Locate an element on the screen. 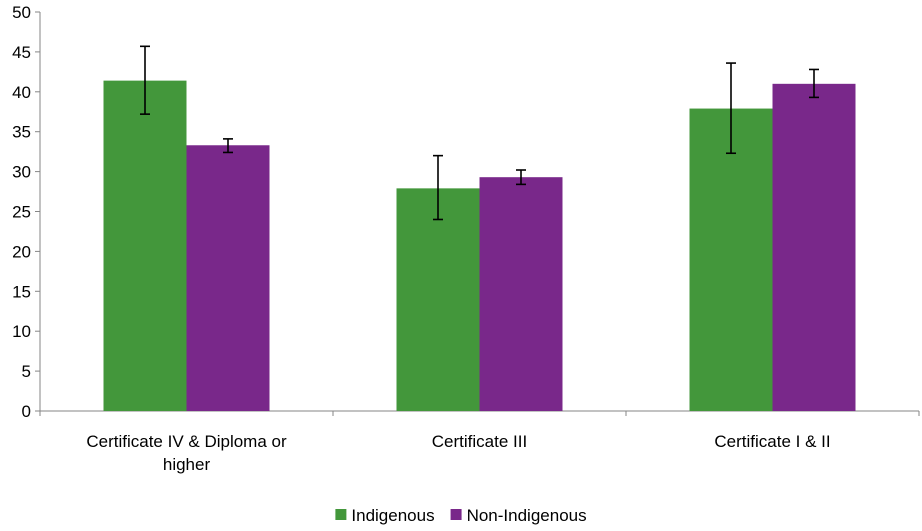  y-tick-label: 25 is located at coordinates (21, 212).